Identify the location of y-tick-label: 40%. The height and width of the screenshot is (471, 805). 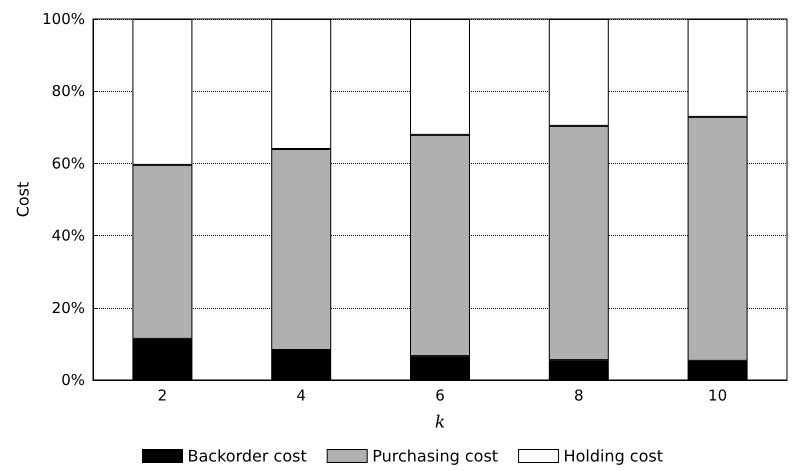
(68, 235).